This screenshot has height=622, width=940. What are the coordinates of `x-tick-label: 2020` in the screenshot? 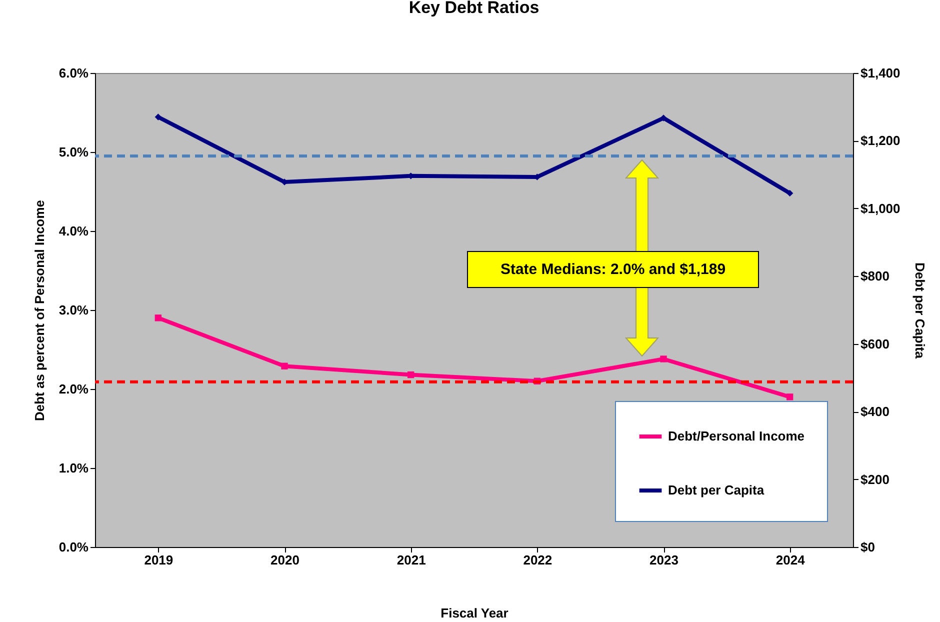 It's located at (285, 560).